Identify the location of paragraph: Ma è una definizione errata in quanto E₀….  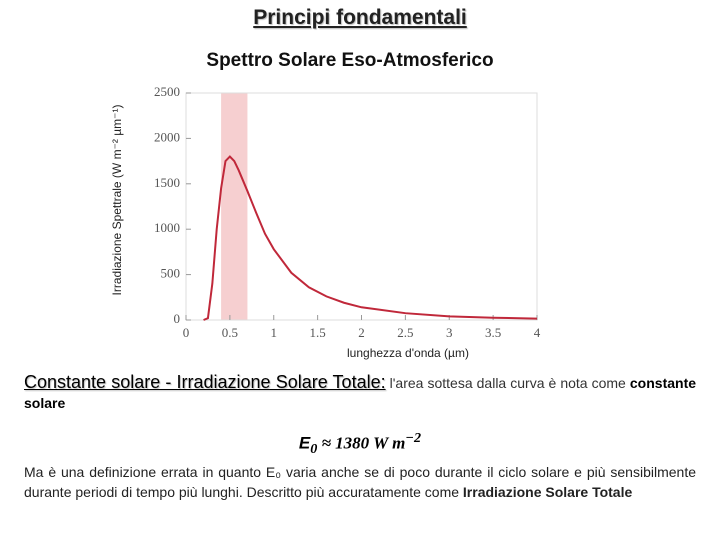
(360, 482).